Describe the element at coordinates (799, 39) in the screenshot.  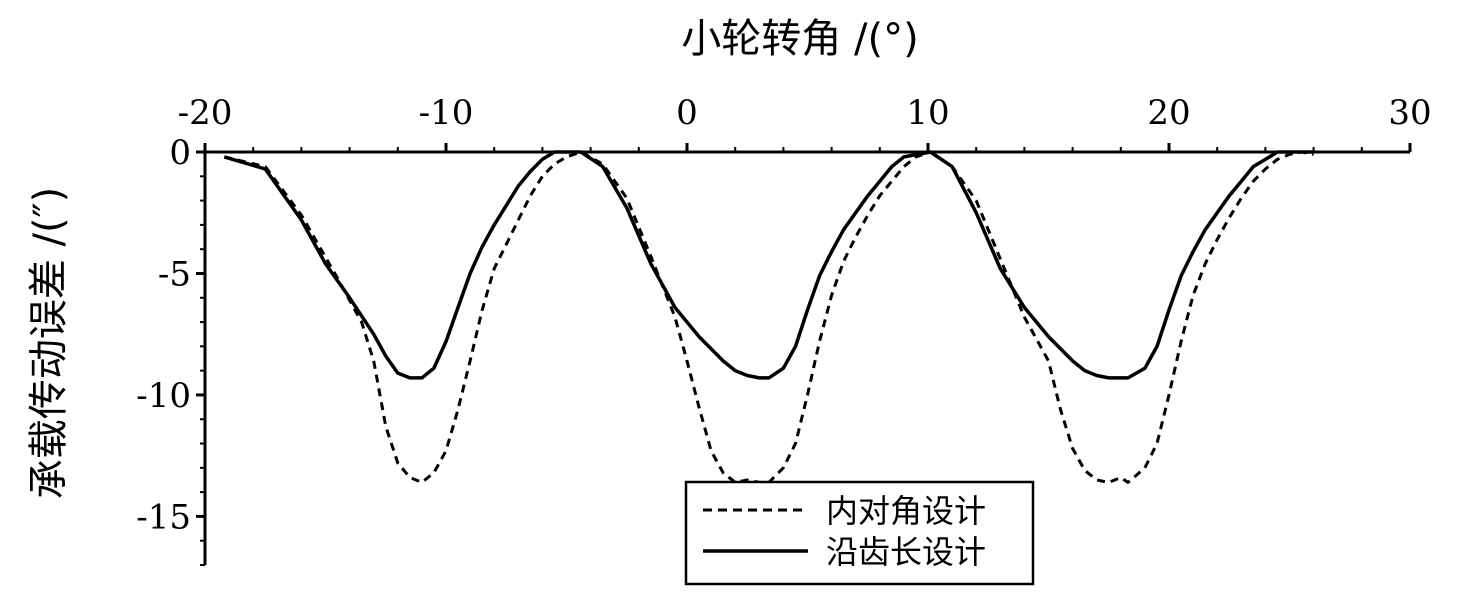
I see `x-axis-title: 小轮转角 /(°)` at that location.